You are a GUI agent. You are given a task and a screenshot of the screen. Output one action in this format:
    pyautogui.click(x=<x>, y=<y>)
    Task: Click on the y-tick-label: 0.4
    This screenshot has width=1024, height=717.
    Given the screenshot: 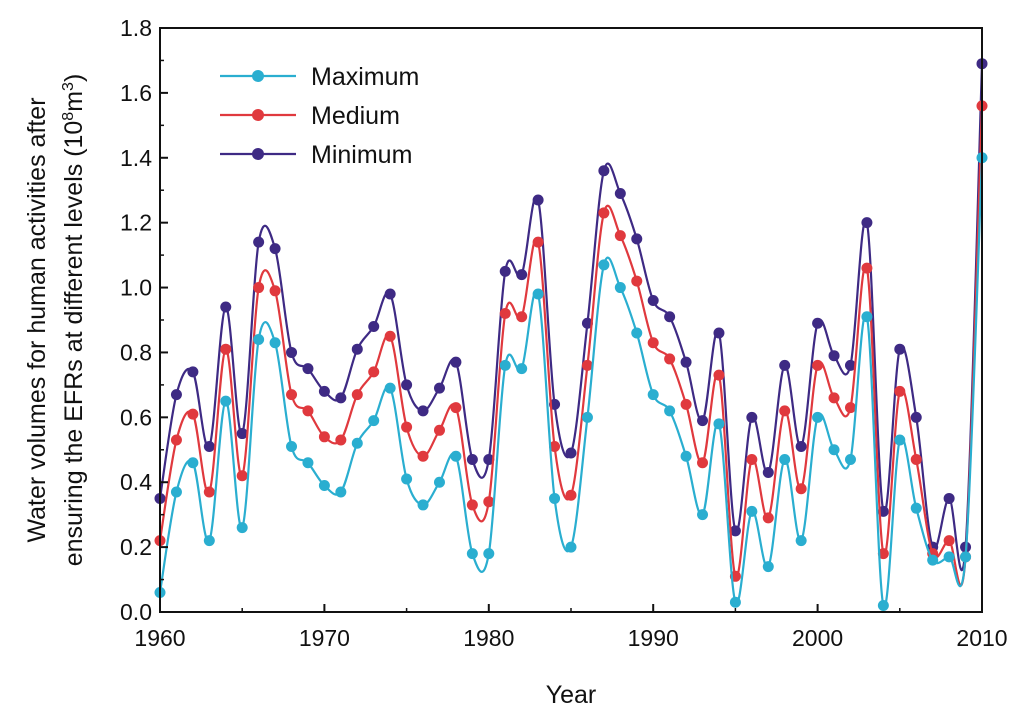 What is the action you would take?
    pyautogui.click(x=136, y=482)
    